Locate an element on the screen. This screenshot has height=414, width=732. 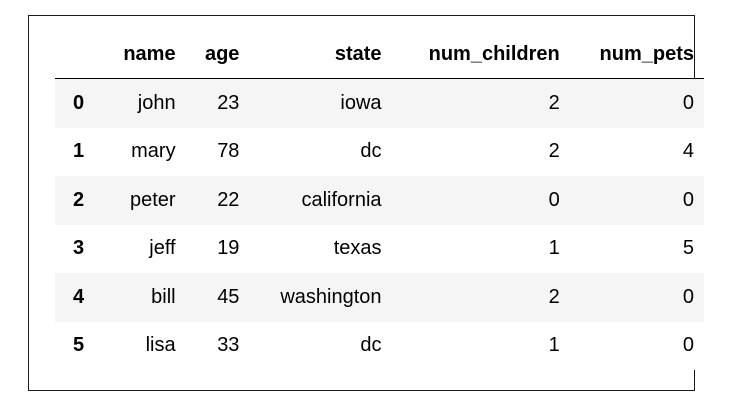
cell-name: bill is located at coordinates (163, 296).